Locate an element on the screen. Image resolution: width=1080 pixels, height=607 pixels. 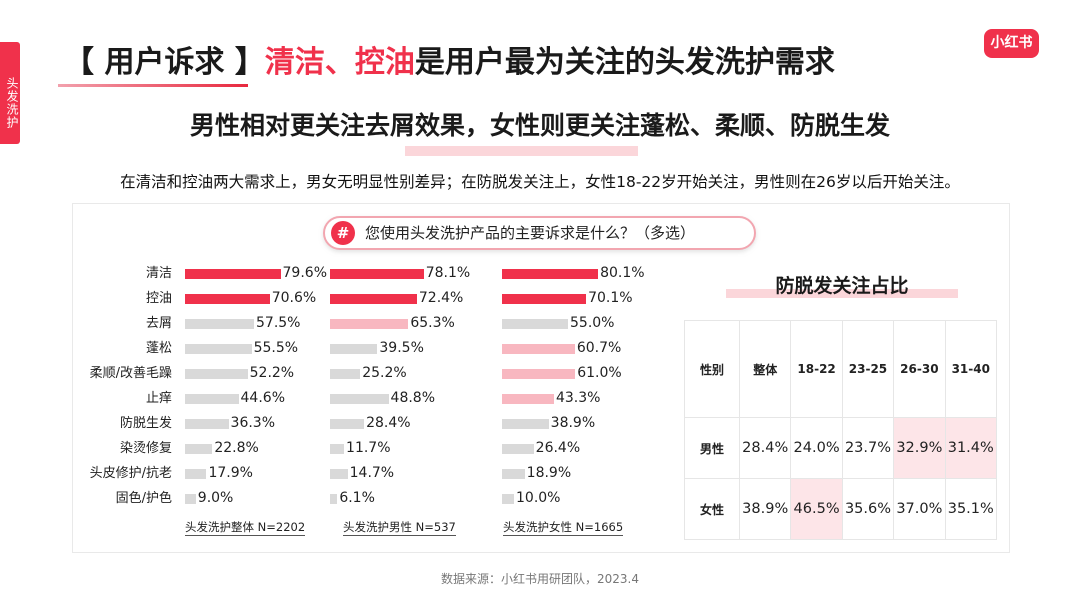
title-prefix: 【 用户诉求 】 is located at coordinates (164, 62).